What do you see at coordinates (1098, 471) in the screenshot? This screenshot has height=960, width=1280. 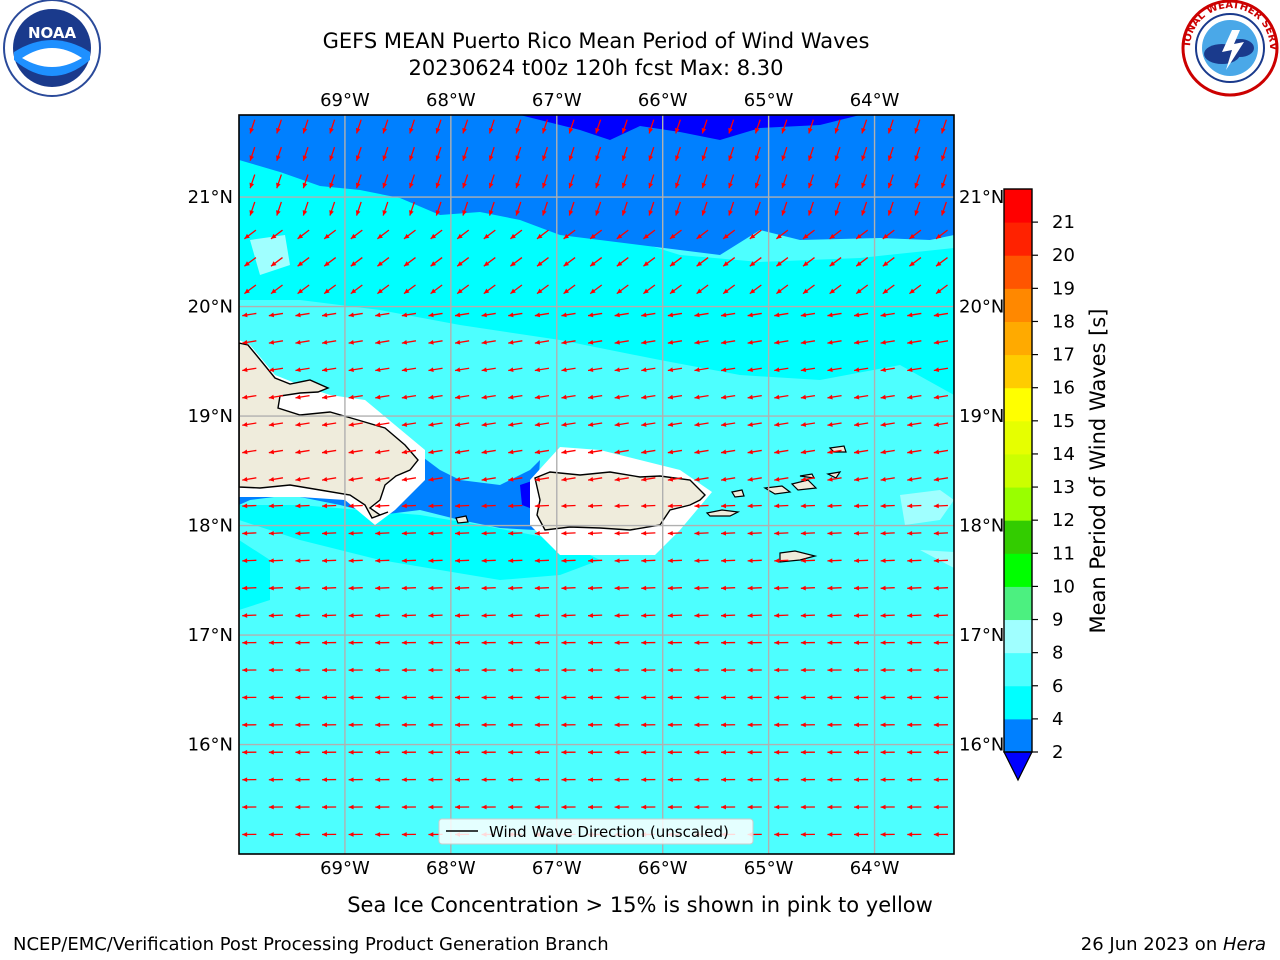 I see `colorbar-label: Mean Period of Wind Waves [s]` at bounding box center [1098, 471].